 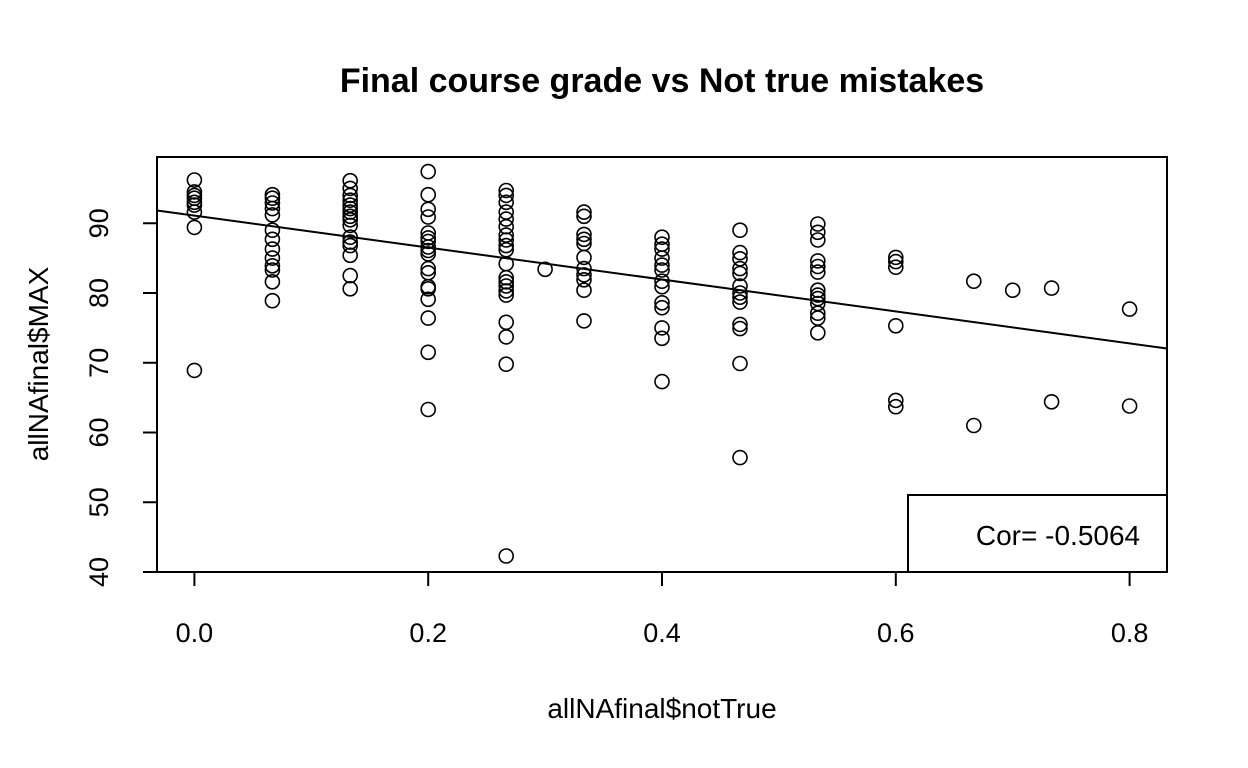 I want to click on legend-box, so click(x=1037, y=533).